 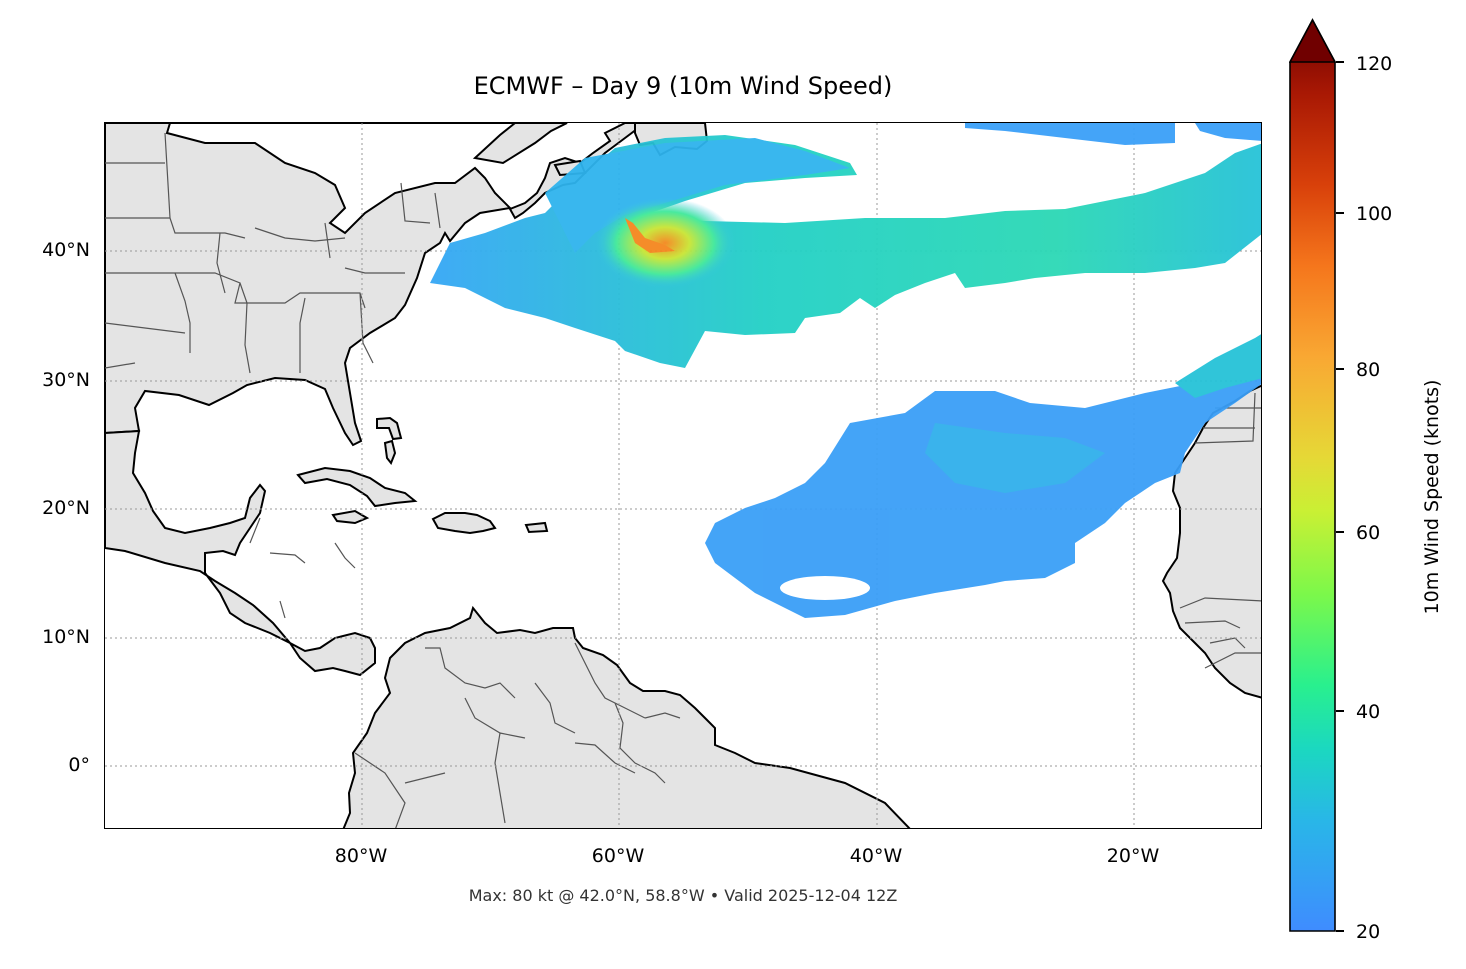 What do you see at coordinates (1368, 533) in the screenshot?
I see `colorbar-tick-label: 60` at bounding box center [1368, 533].